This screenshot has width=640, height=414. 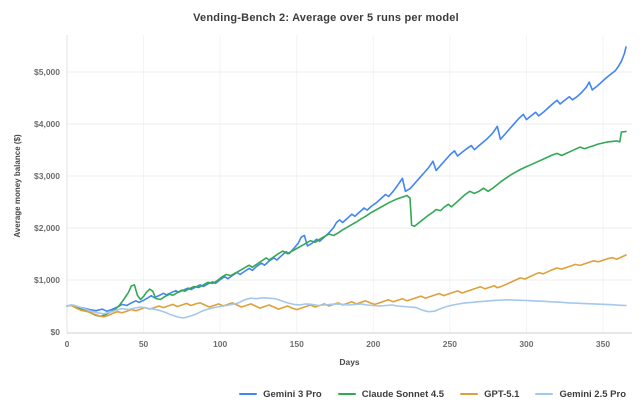 I want to click on x-tick-label: 300, so click(x=526, y=344).